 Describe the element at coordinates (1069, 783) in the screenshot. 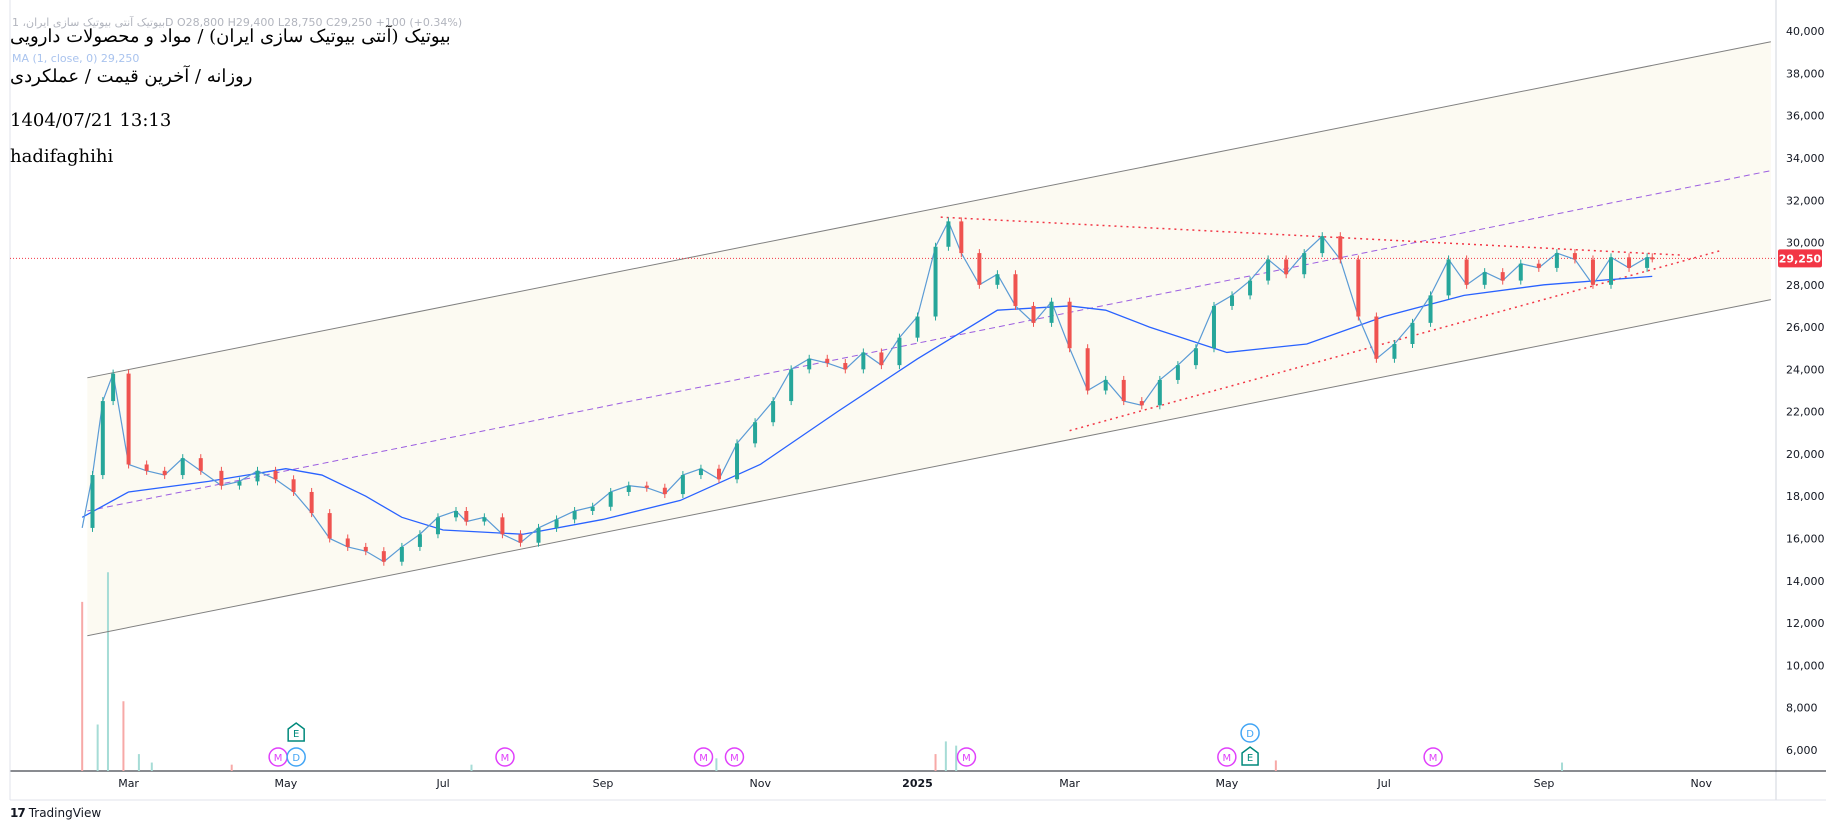

I see `x-tick-label: Mar` at that location.